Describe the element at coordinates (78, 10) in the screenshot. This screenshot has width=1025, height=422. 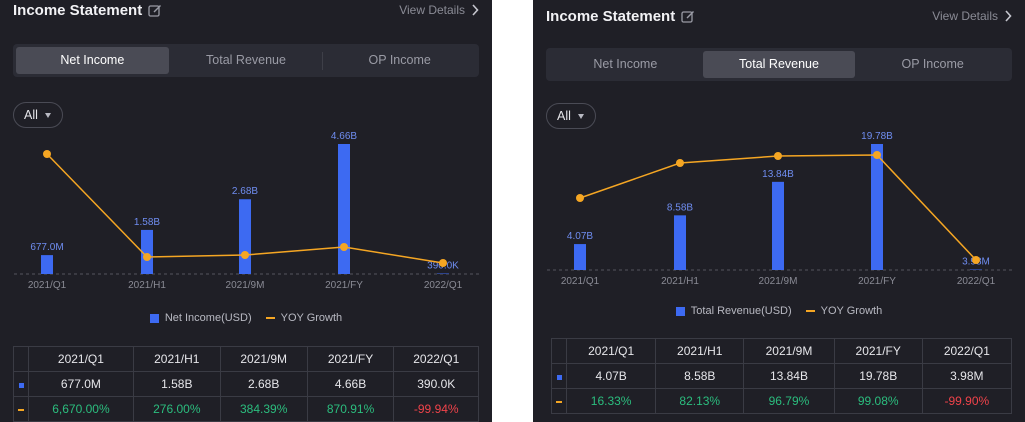
I see `panel-title: Income Statement` at that location.